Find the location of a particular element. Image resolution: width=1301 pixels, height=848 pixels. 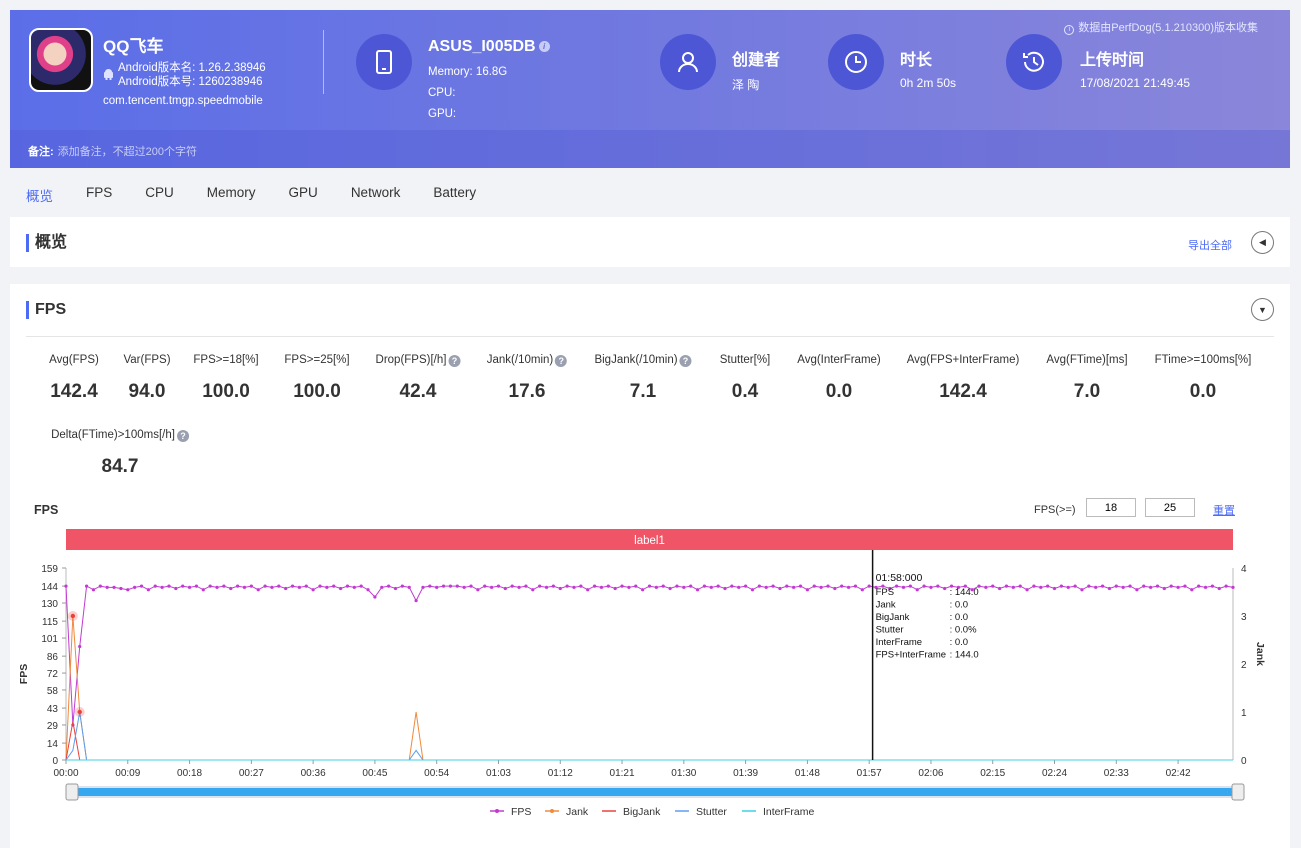

y-tick-label: 58 is located at coordinates (53, 691).